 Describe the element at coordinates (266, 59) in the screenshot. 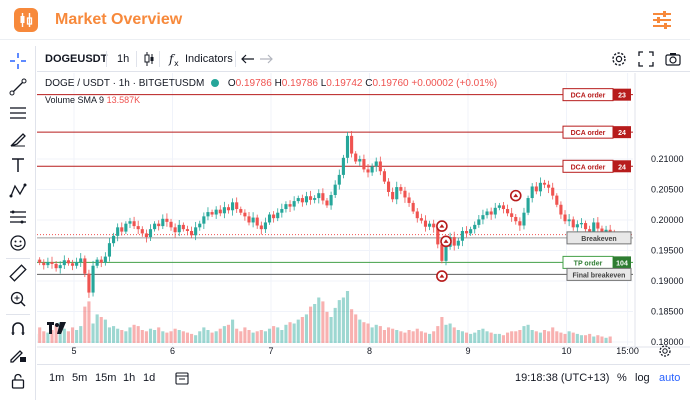

I see `redo-icon` at that location.